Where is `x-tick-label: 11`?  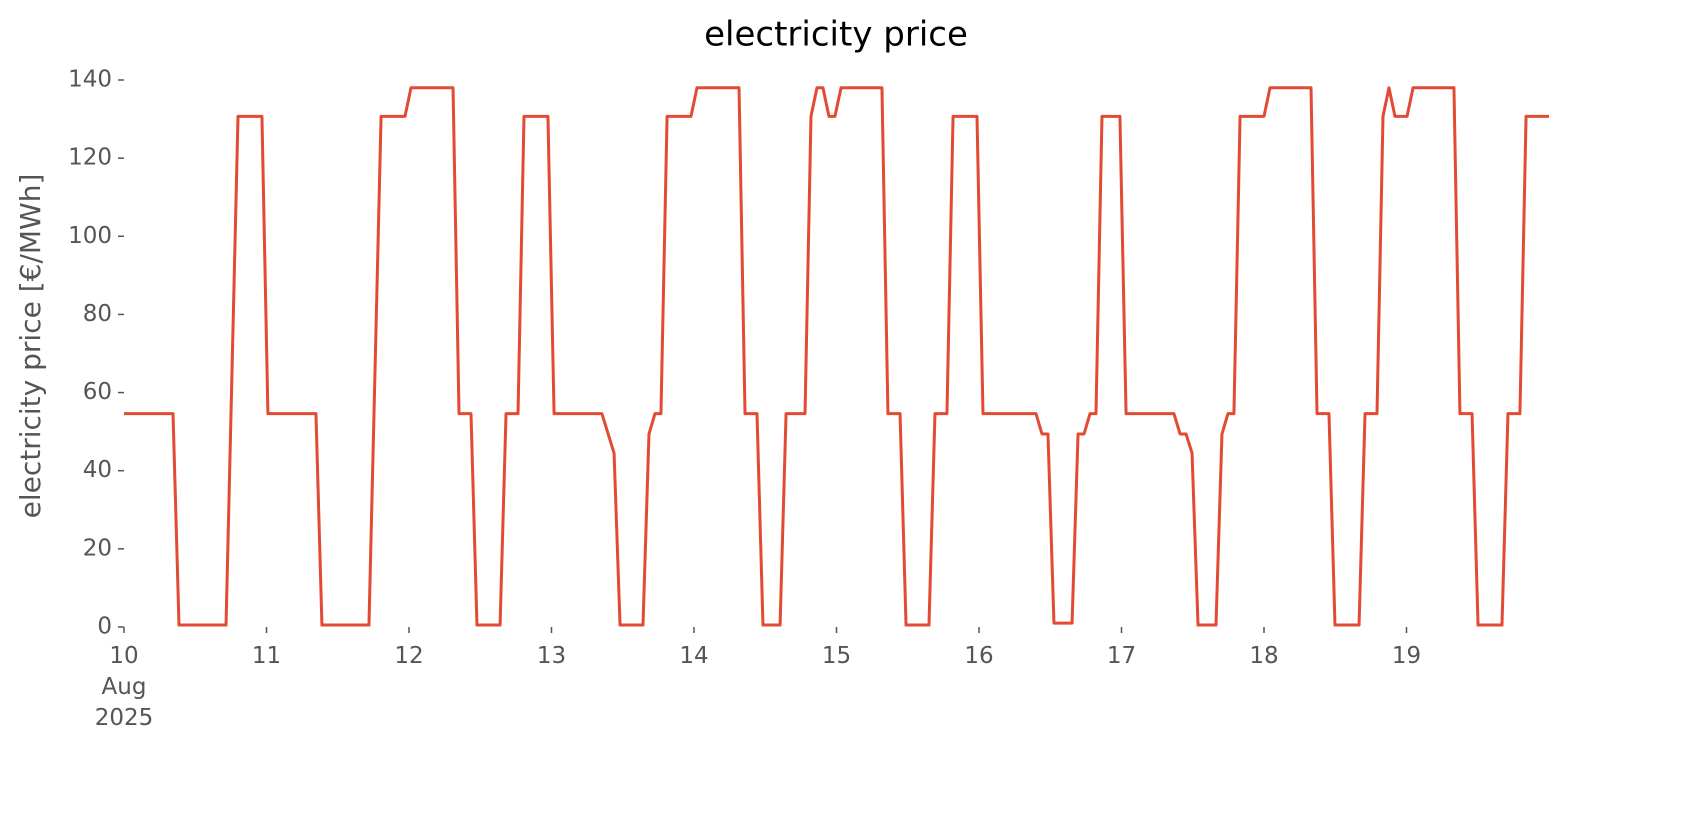 x-tick-label: 11 is located at coordinates (266, 656).